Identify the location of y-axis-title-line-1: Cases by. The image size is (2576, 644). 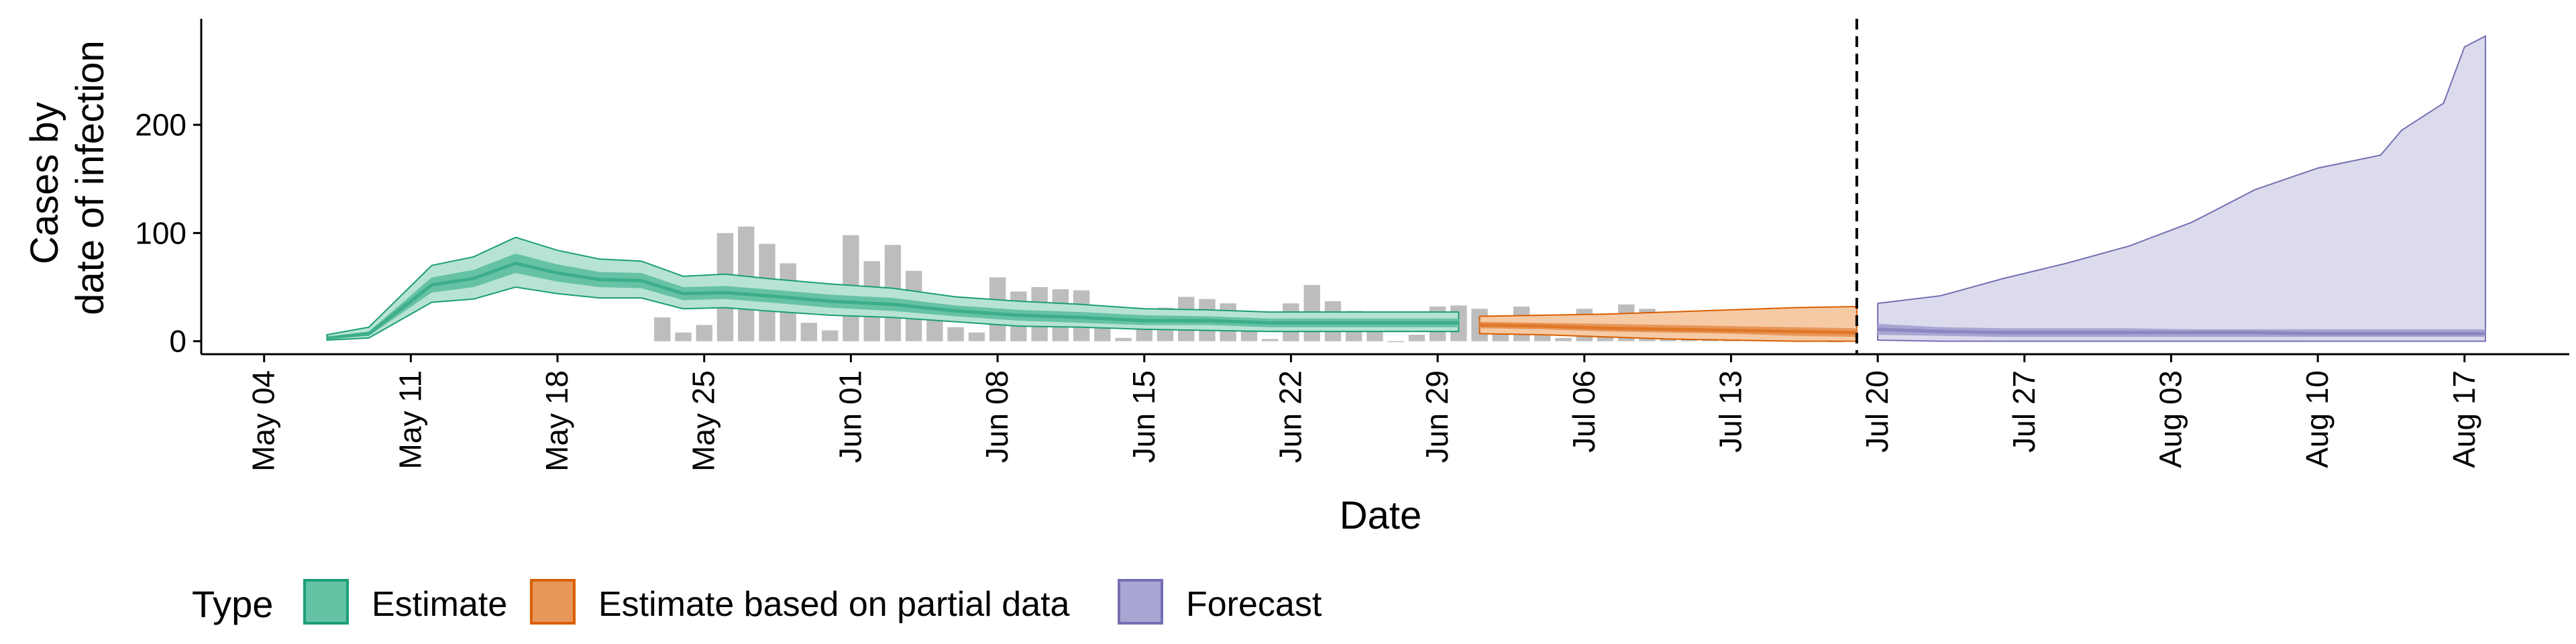
(44, 183).